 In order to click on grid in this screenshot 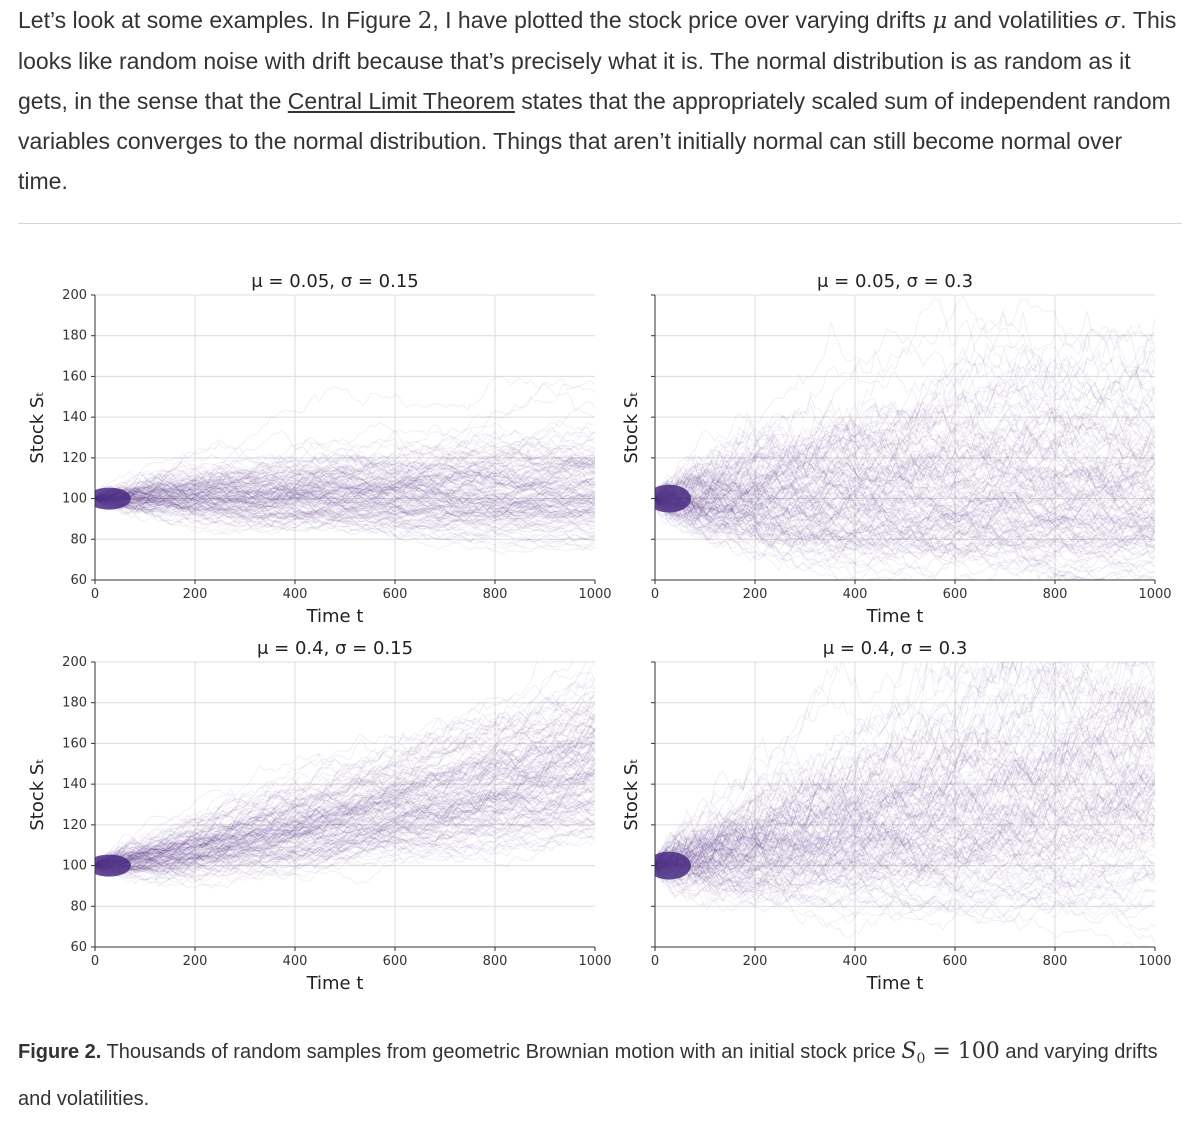, I will do `click(905, 804)`.